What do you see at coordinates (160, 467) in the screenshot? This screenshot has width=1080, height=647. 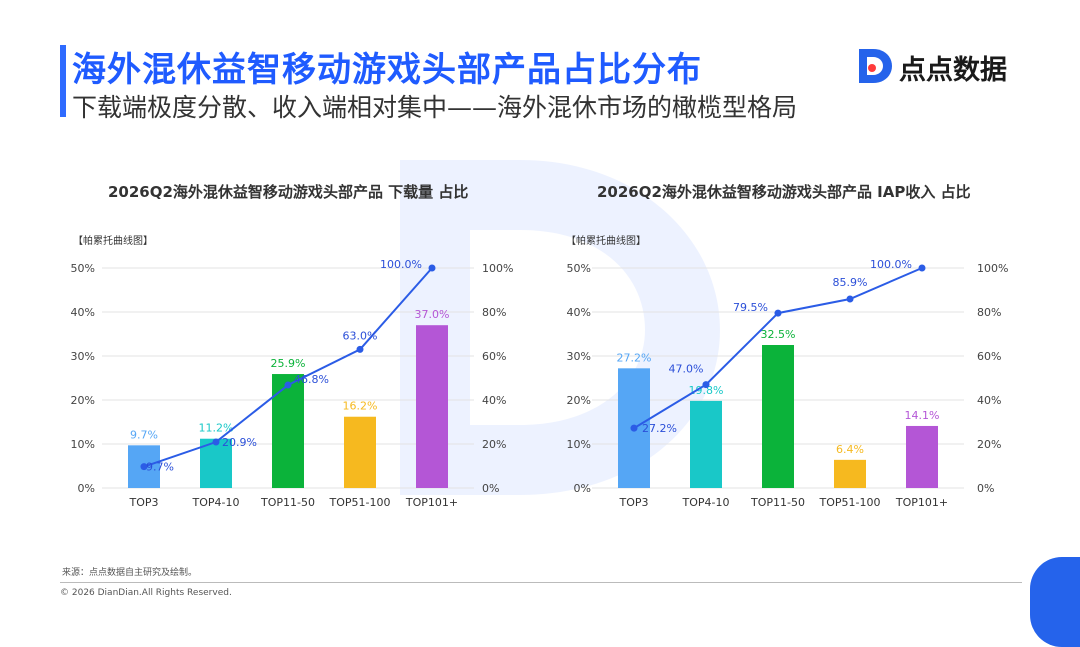 I see `cumulative-label: 9.7%` at bounding box center [160, 467].